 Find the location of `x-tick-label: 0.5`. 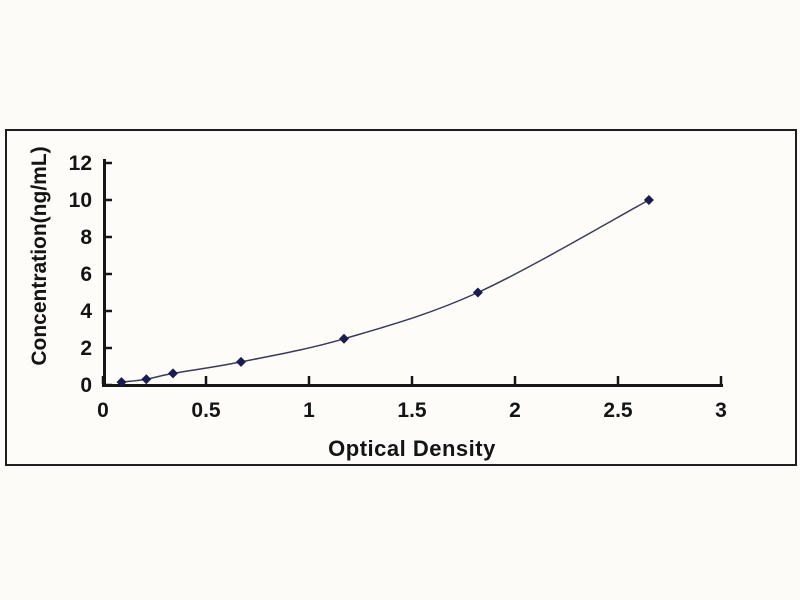

x-tick-label: 0.5 is located at coordinates (206, 410).